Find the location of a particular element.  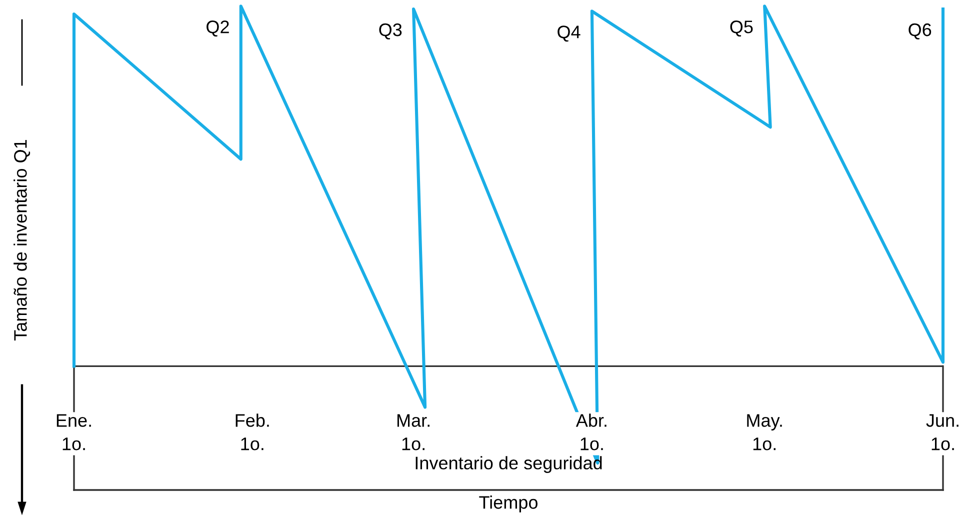

annotation: Q4 is located at coordinates (569, 34).